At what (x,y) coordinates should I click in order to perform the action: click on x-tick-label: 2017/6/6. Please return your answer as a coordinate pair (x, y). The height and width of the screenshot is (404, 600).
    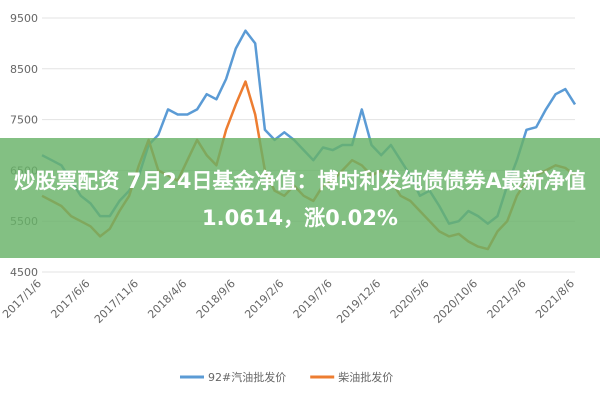
    Looking at the image, I should click on (70, 299).